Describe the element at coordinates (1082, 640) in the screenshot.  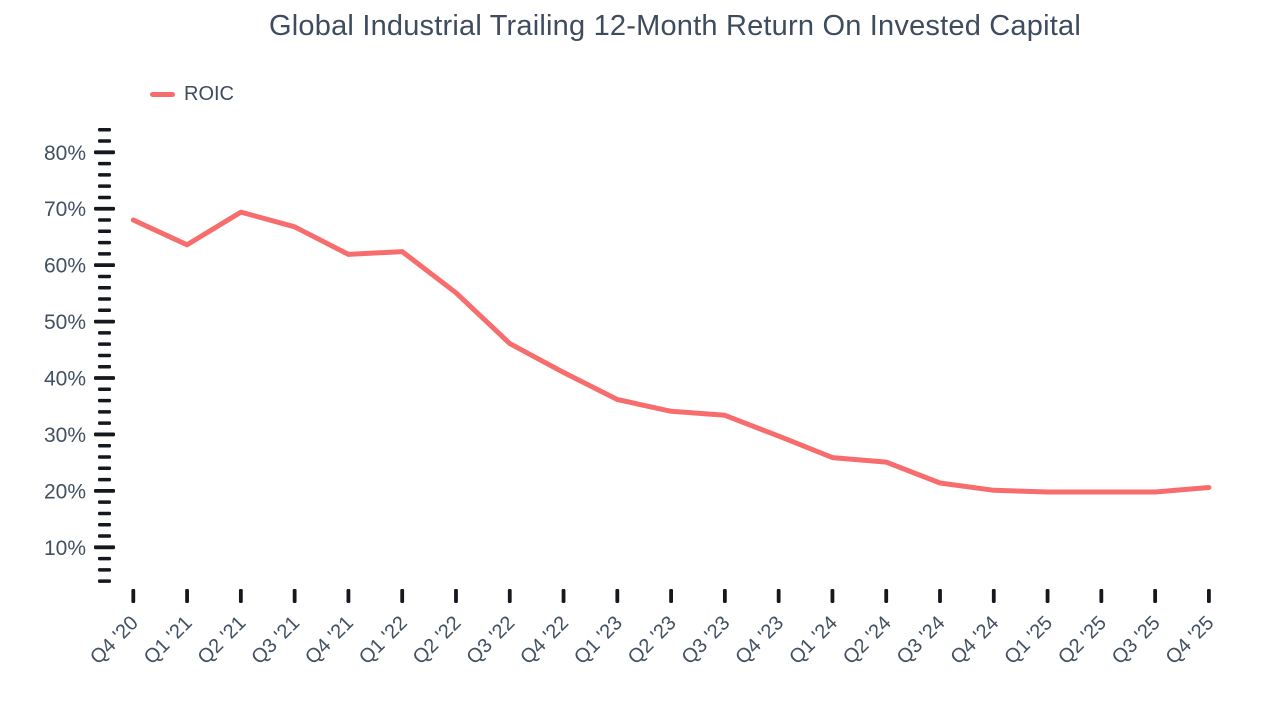
I see `x-axis-label: Q2 '25` at that location.